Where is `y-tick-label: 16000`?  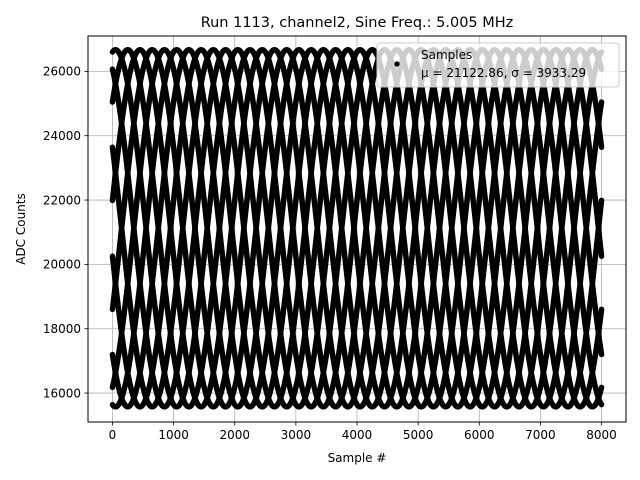
y-tick-label: 16000 is located at coordinates (62, 393).